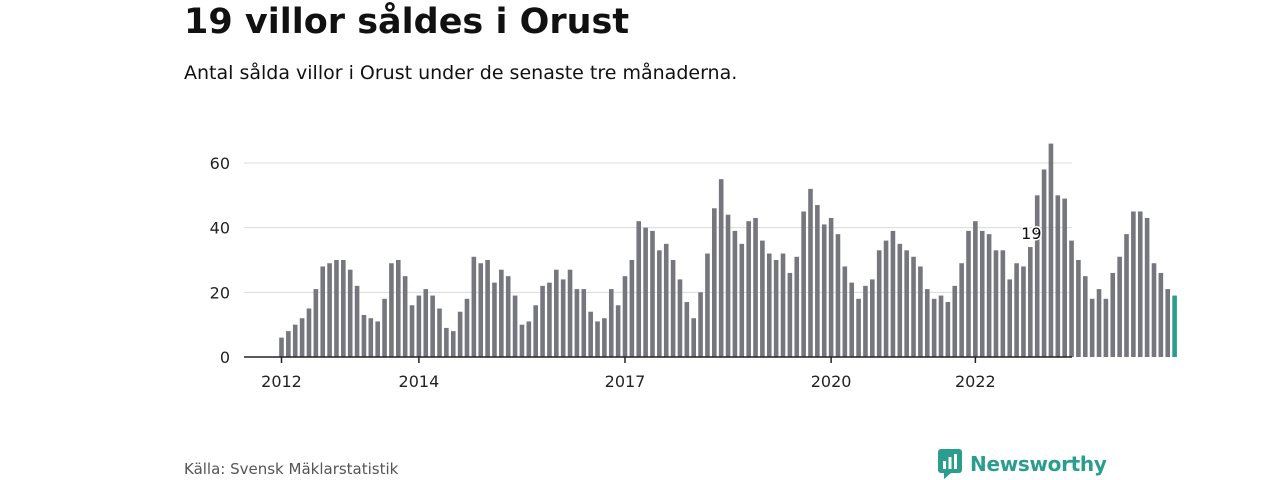  What do you see at coordinates (658, 359) in the screenshot?
I see `axes` at bounding box center [658, 359].